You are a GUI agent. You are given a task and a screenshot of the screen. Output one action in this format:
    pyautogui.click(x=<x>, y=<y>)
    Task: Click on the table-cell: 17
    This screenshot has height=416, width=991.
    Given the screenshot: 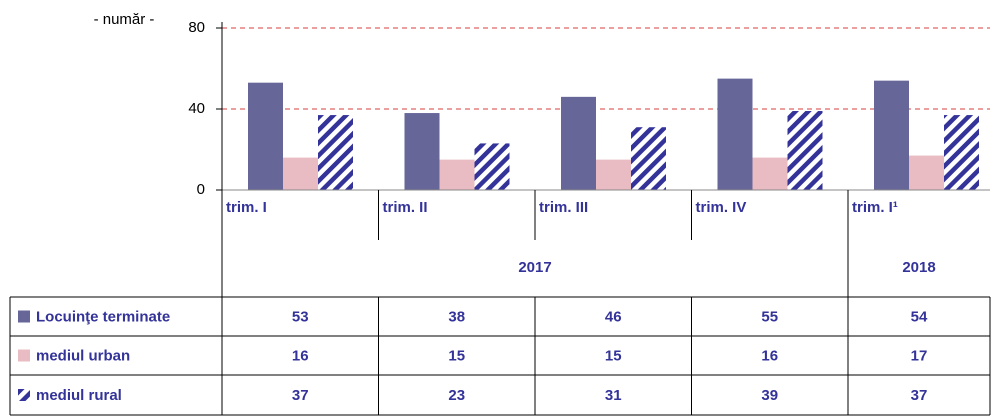 What is the action you would take?
    pyautogui.click(x=919, y=355)
    